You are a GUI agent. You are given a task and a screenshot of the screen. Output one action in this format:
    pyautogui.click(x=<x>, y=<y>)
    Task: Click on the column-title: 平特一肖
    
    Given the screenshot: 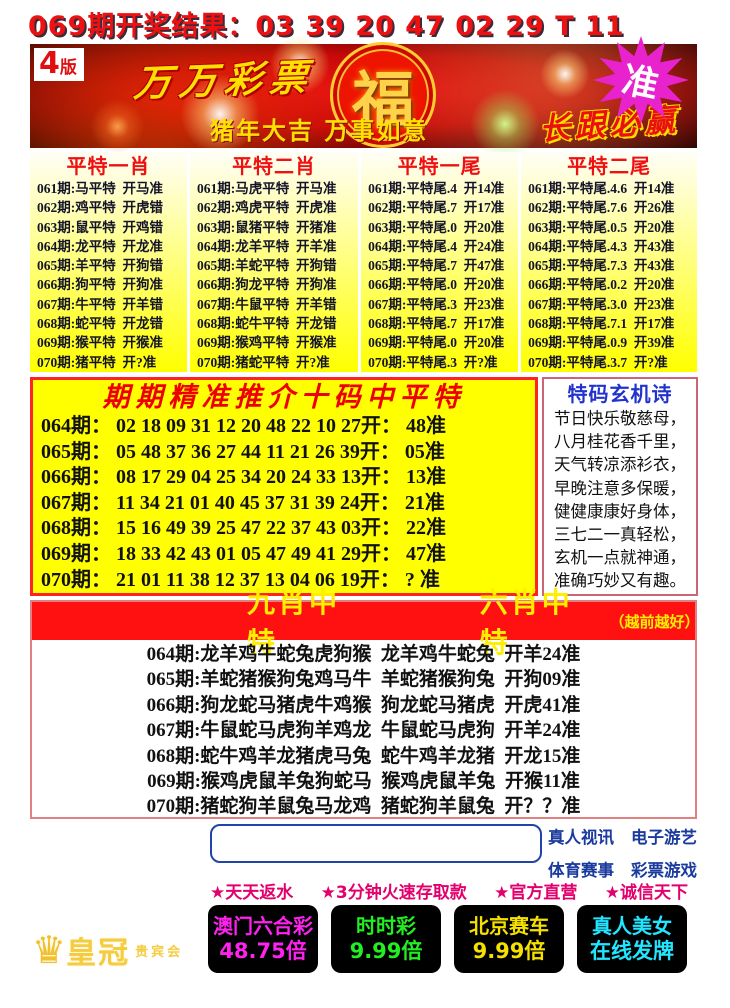 What is the action you would take?
    pyautogui.click(x=108, y=166)
    